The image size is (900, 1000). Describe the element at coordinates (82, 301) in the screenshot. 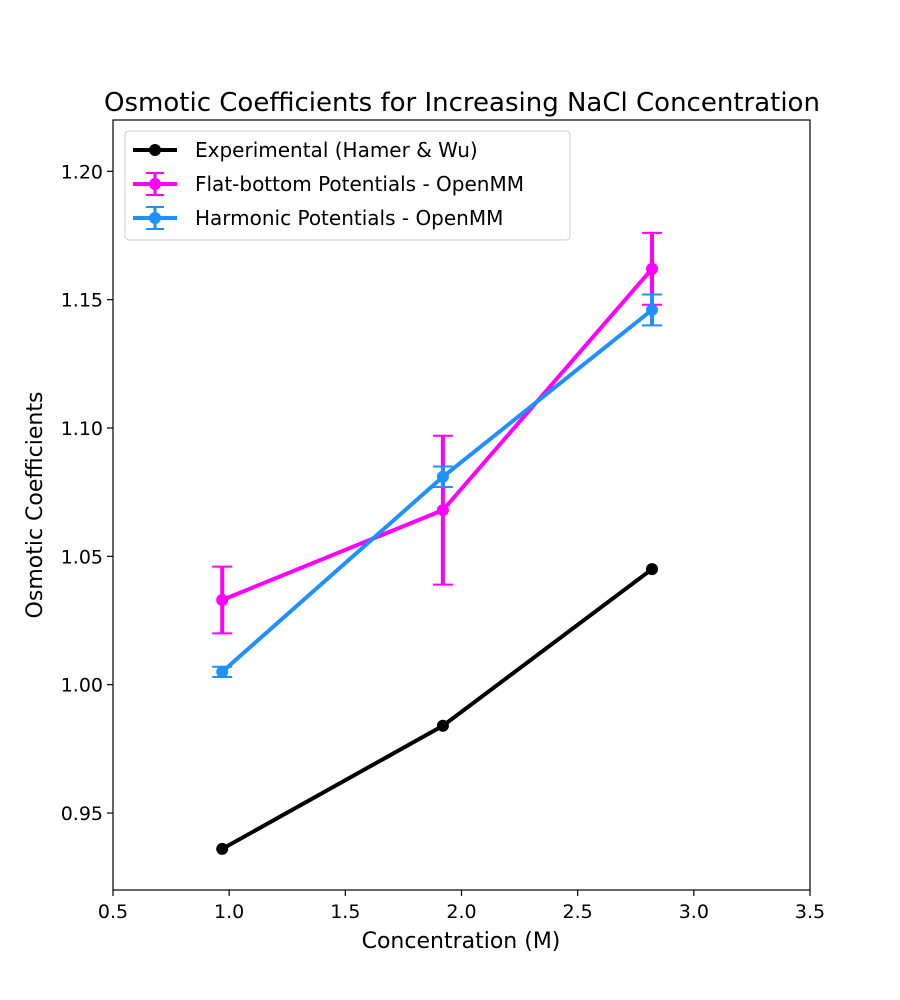

I see `y-tick-label-4: 1.15` at that location.